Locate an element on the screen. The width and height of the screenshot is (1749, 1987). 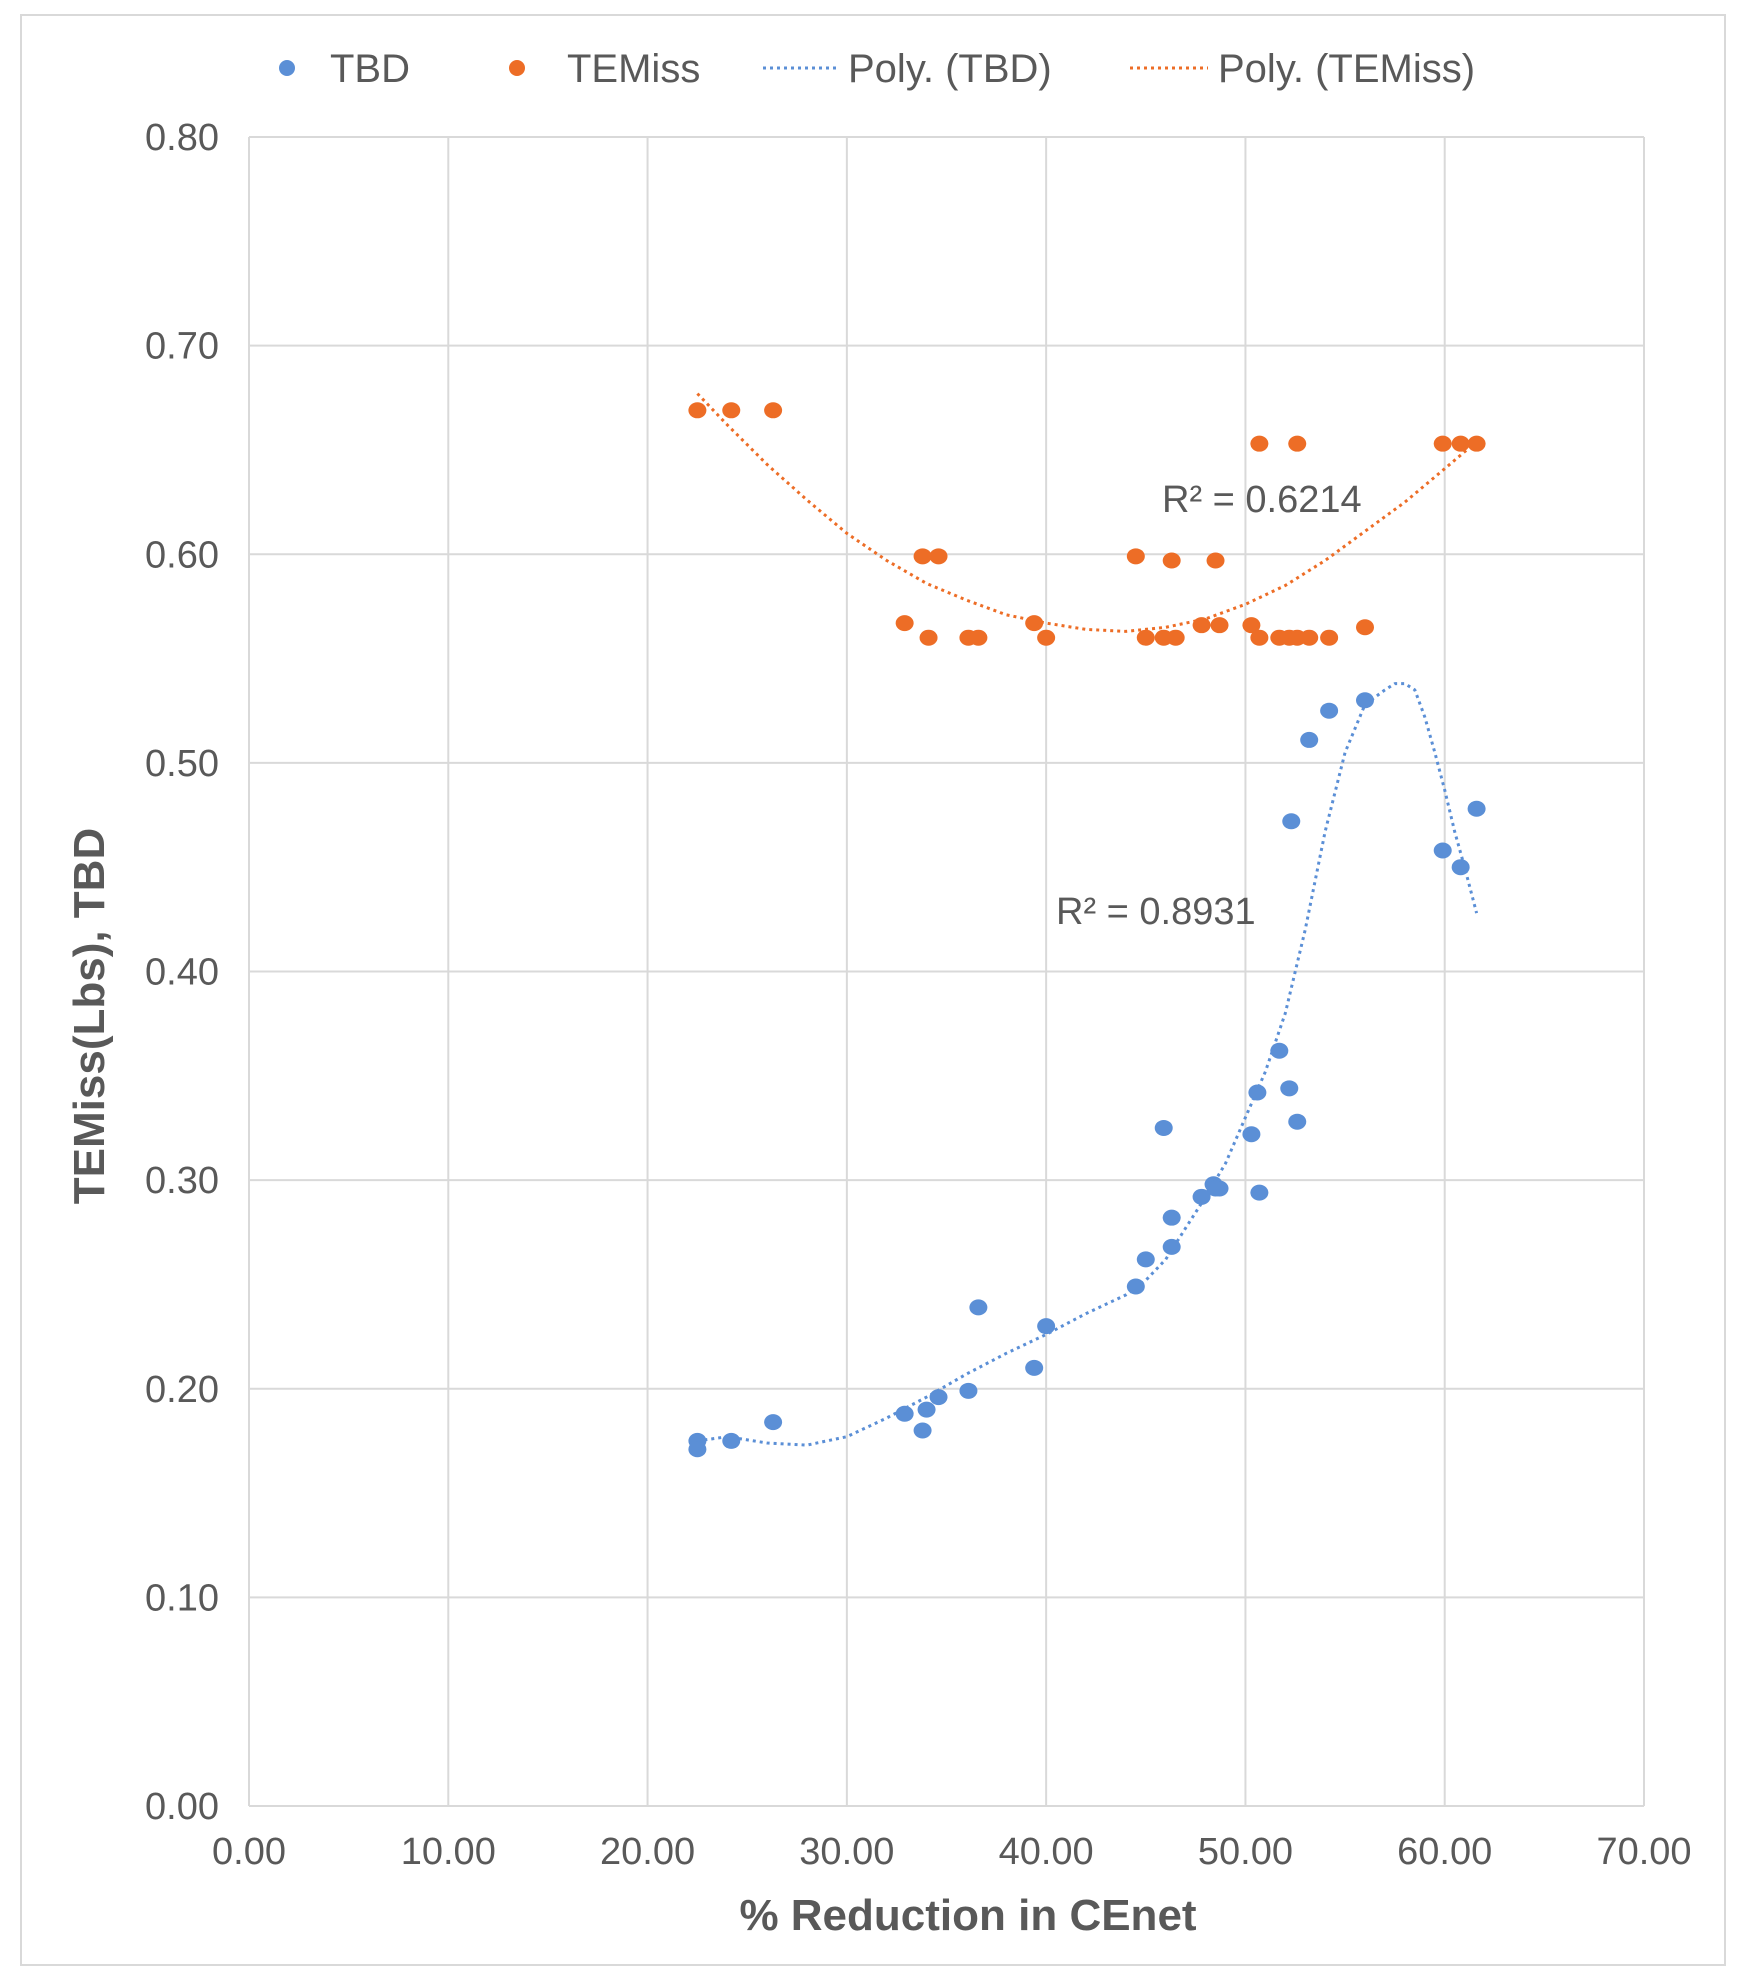
y-tick-label: 0.20 is located at coordinates (182, 1390).